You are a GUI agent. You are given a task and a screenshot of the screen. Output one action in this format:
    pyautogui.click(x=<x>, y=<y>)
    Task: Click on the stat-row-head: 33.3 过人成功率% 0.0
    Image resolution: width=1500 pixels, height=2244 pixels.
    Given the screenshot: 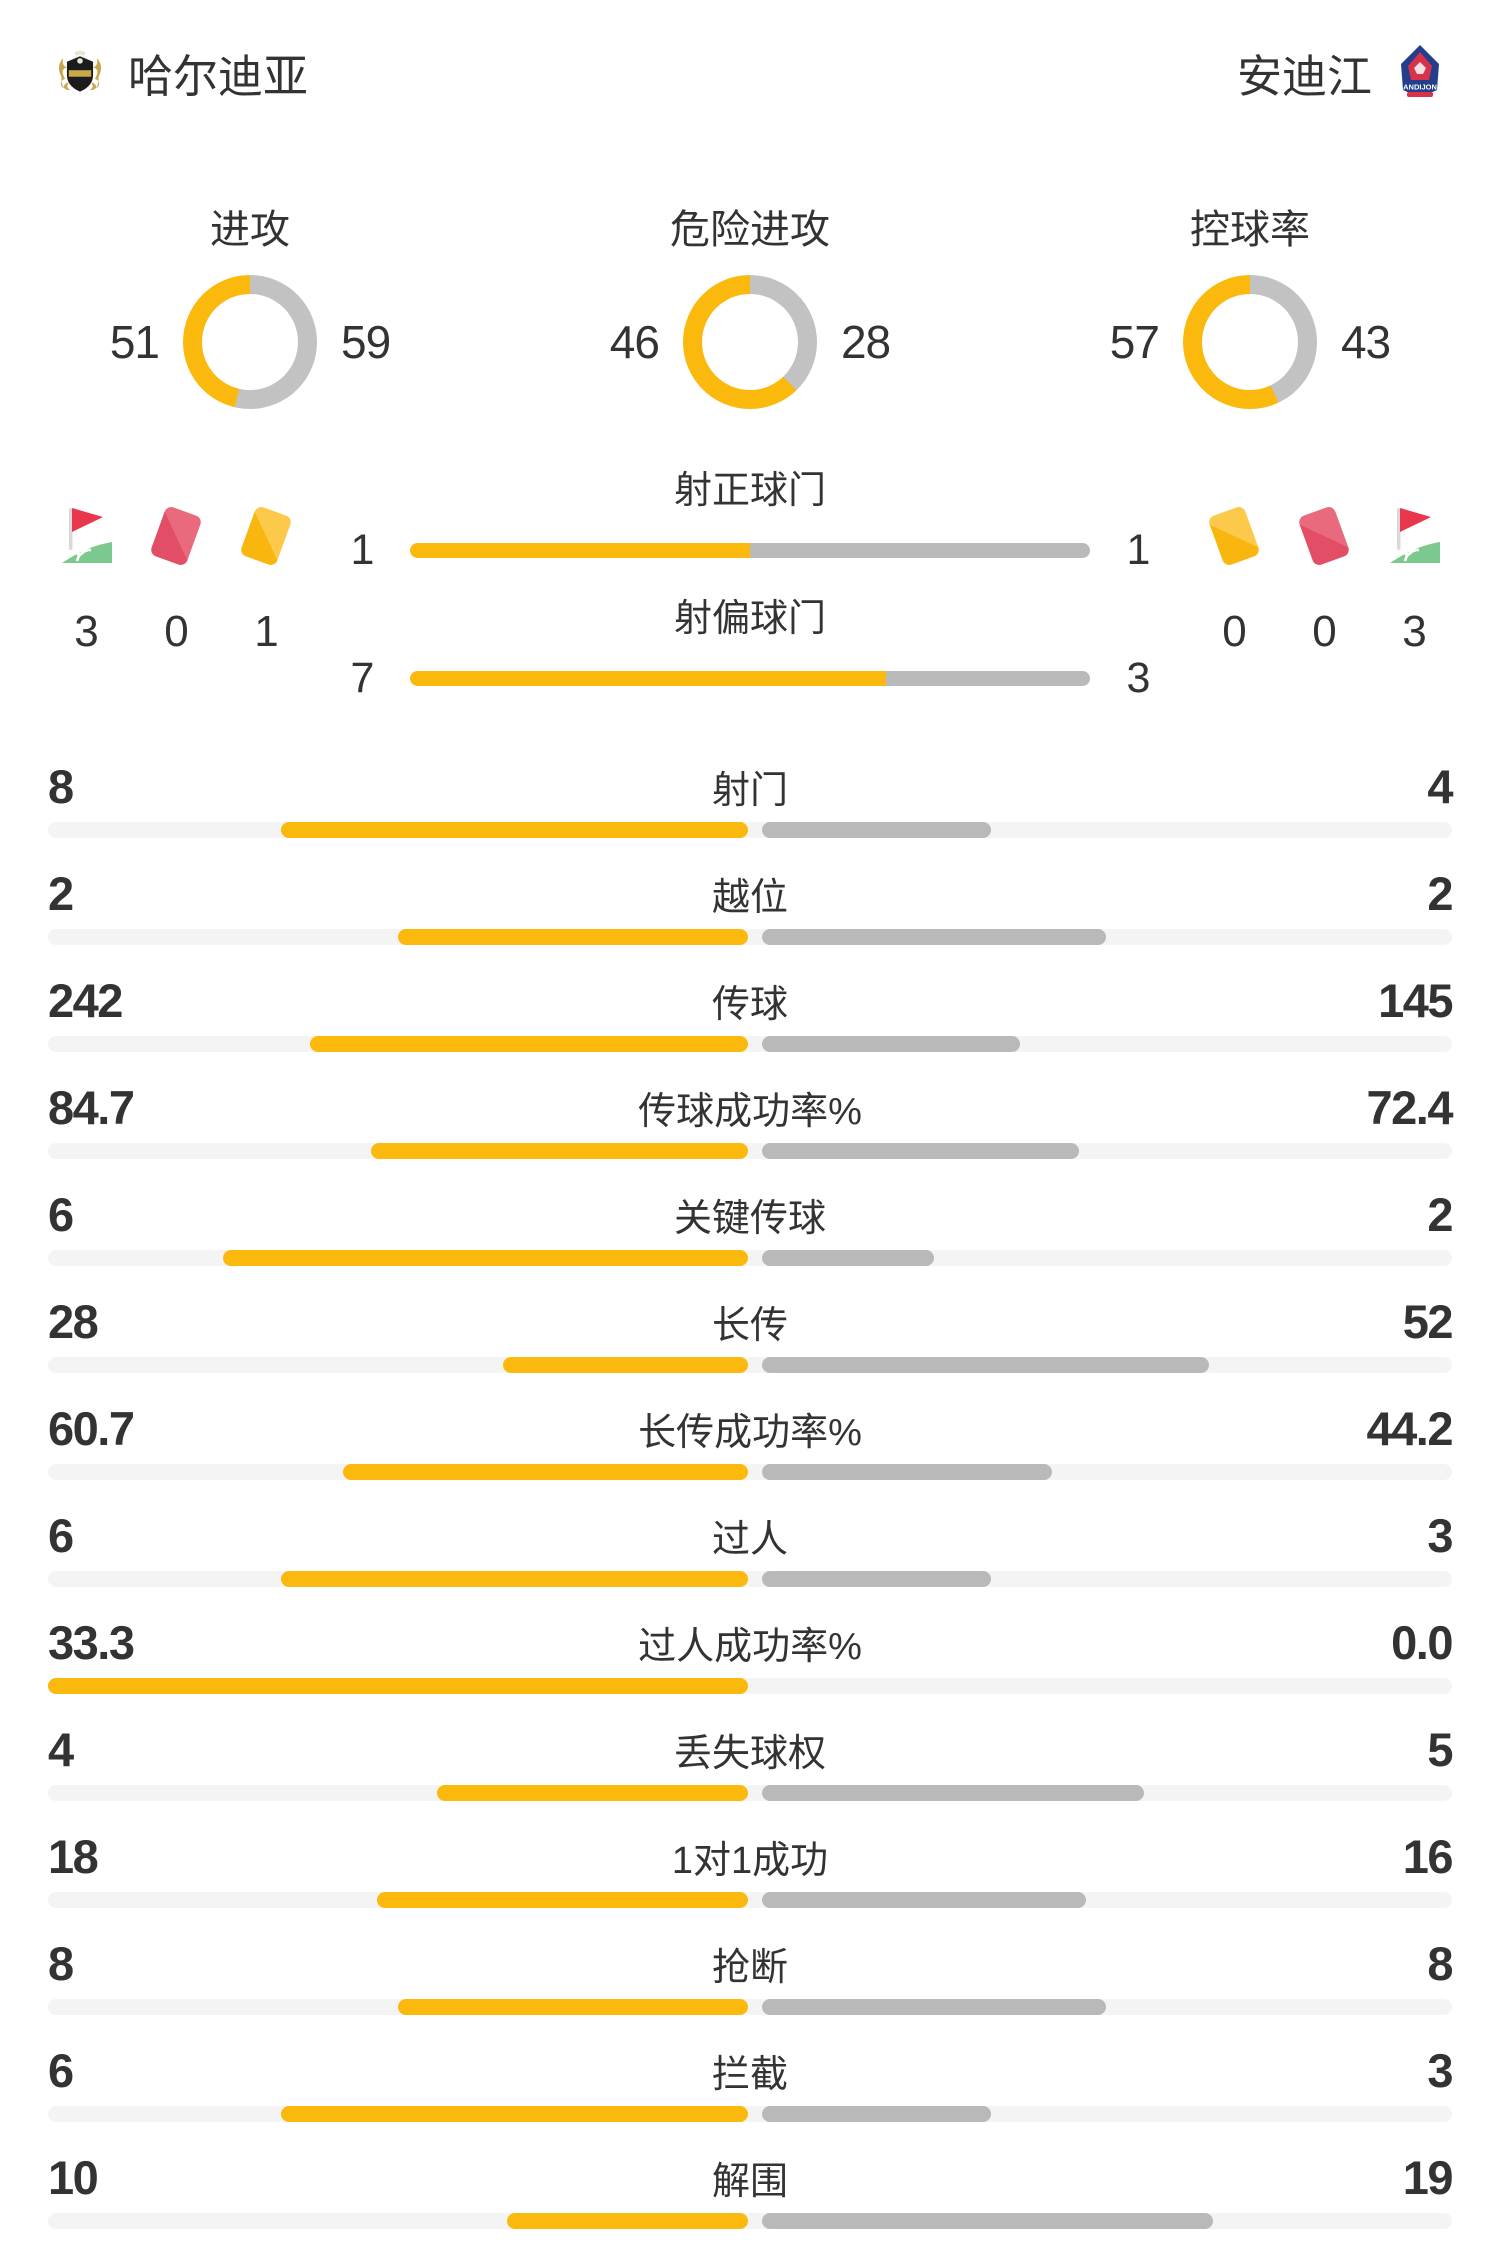 What is the action you would take?
    pyautogui.click(x=751, y=1642)
    